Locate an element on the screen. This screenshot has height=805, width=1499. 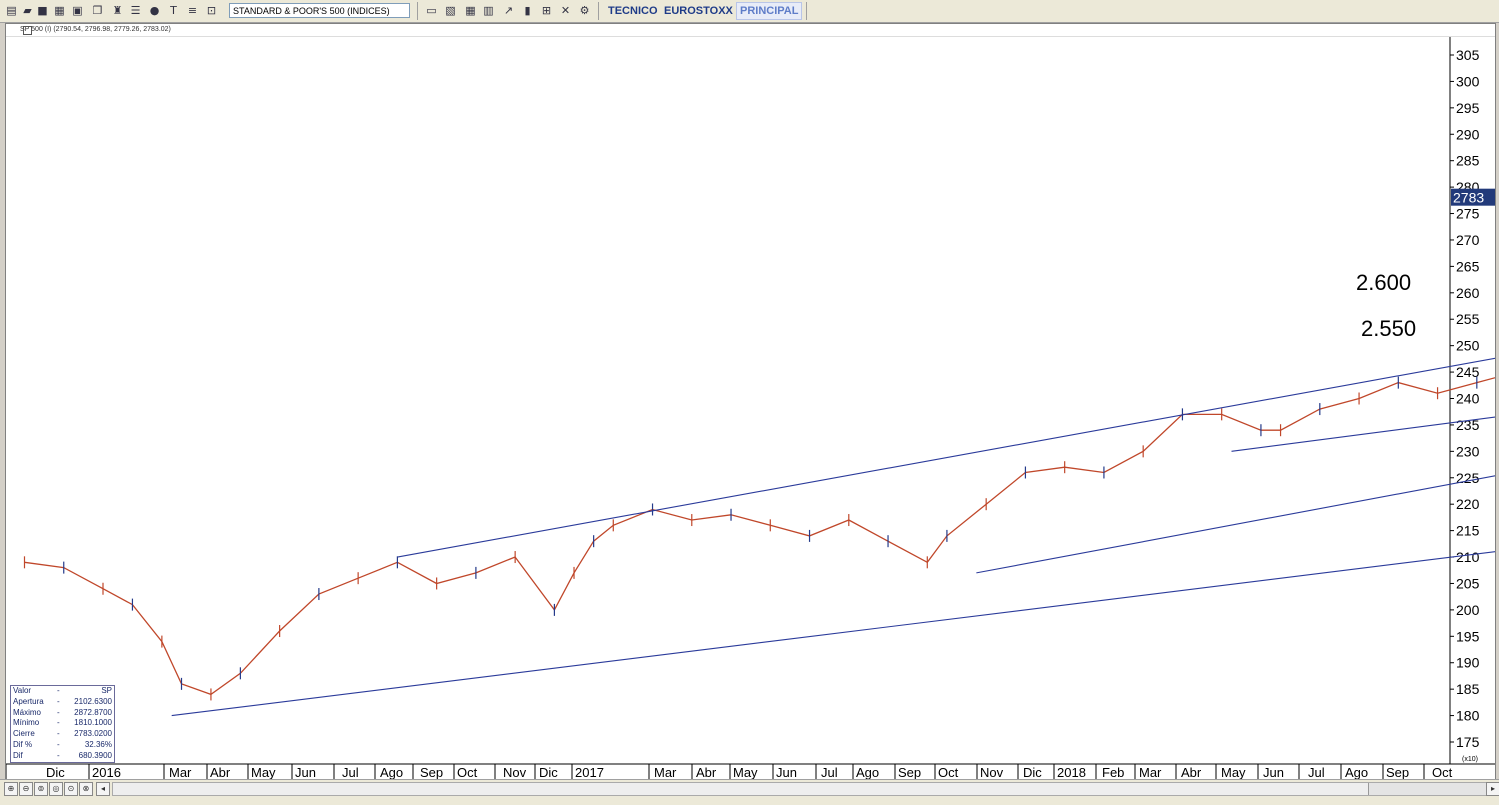
stats-value: 2872.8700 is located at coordinates (93, 712).